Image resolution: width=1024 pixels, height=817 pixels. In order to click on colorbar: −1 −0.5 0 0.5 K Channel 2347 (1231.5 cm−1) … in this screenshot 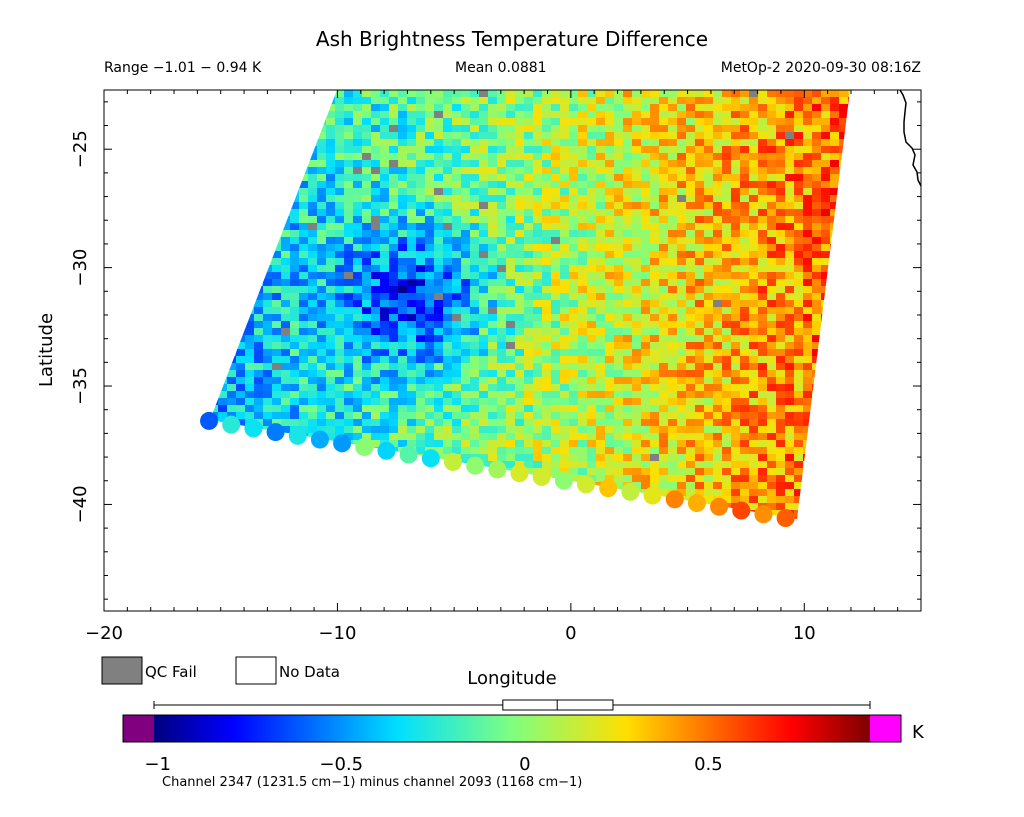, I will do `click(523, 752)`.